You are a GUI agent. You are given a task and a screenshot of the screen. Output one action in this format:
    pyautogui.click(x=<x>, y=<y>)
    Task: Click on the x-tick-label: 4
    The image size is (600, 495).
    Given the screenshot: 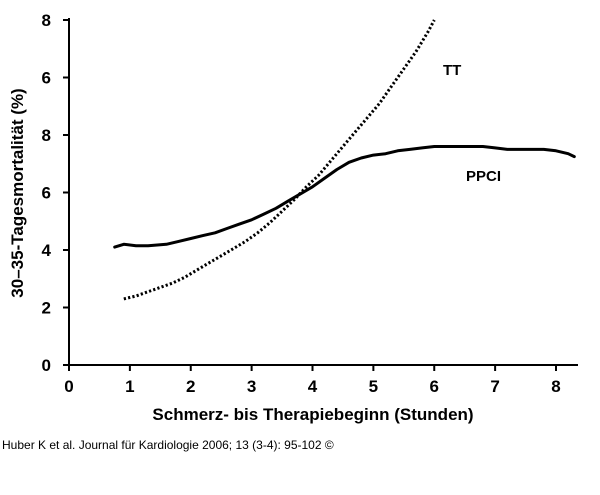 What is the action you would take?
    pyautogui.click(x=313, y=386)
    